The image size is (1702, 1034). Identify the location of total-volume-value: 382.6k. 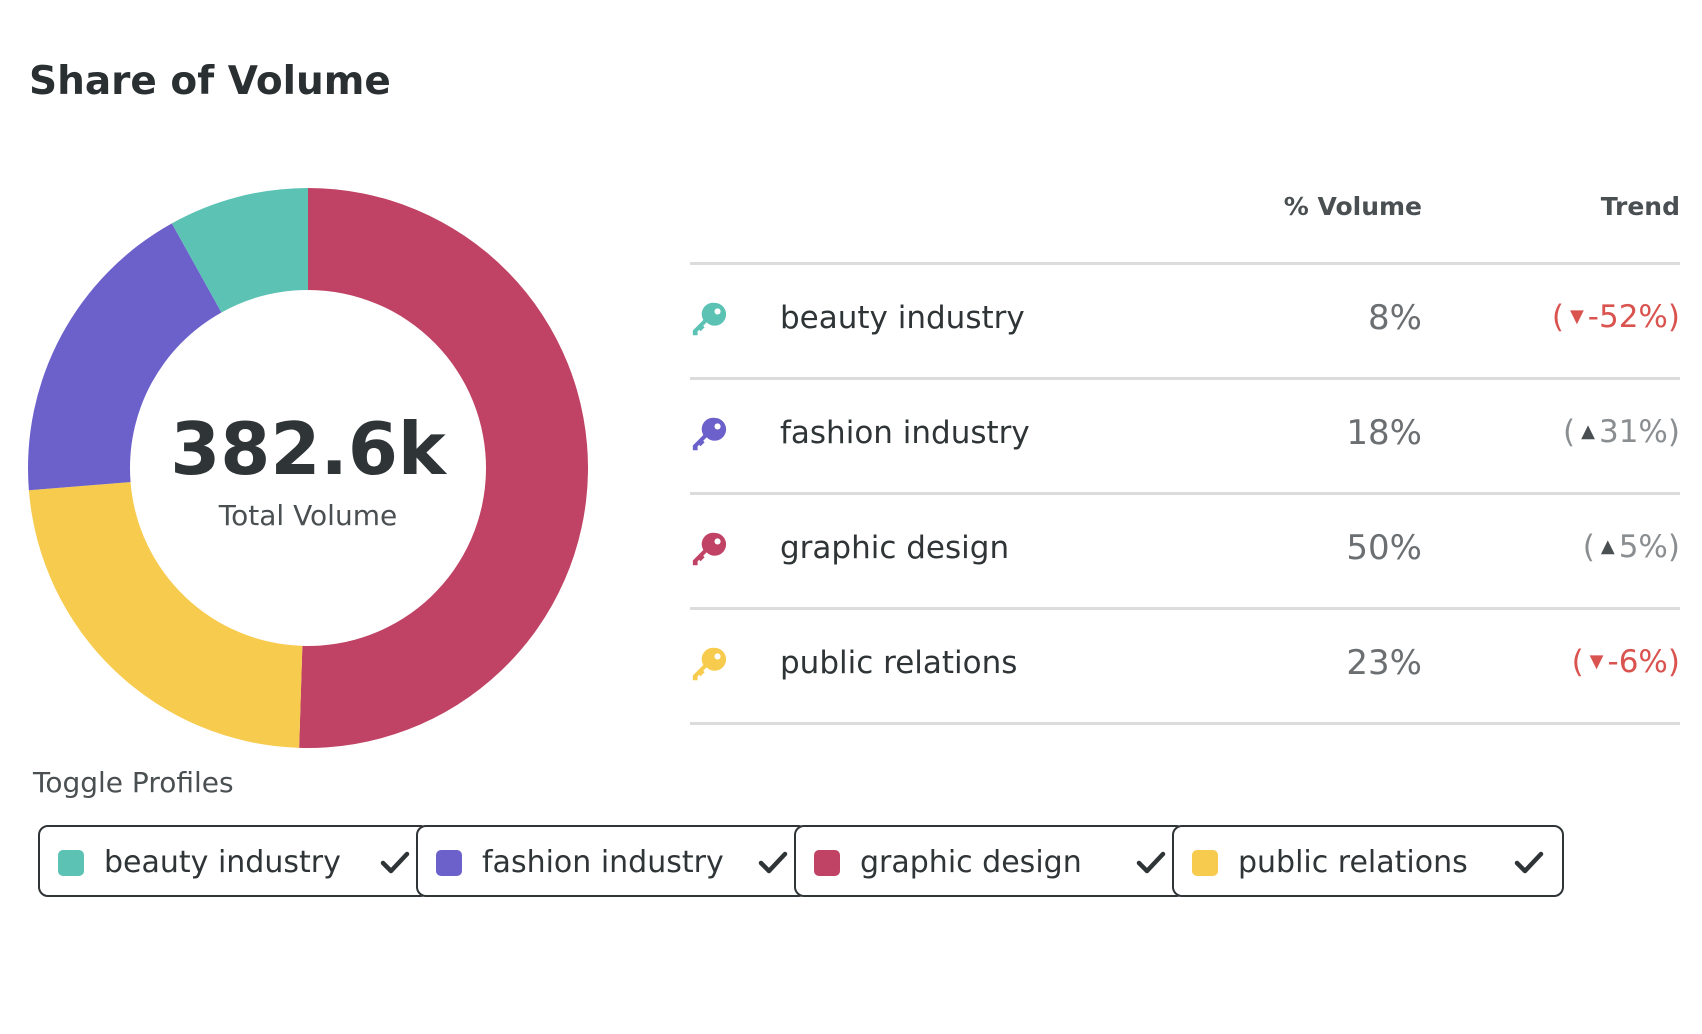
(308, 449).